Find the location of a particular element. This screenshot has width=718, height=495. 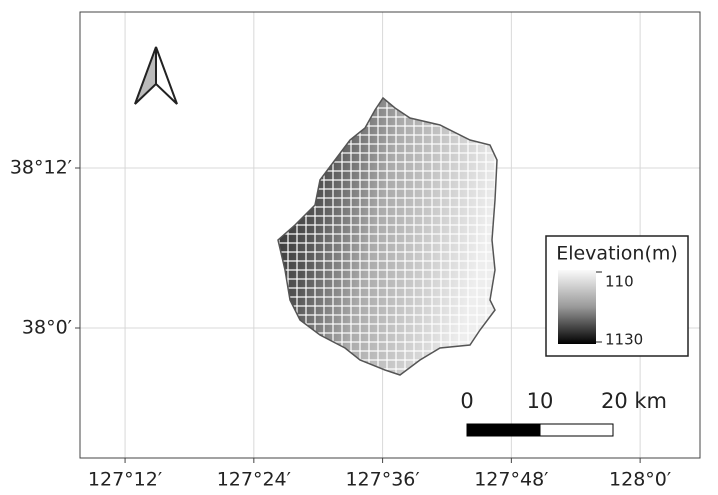

y-tick-label: 38°12′ is located at coordinates (41, 168).